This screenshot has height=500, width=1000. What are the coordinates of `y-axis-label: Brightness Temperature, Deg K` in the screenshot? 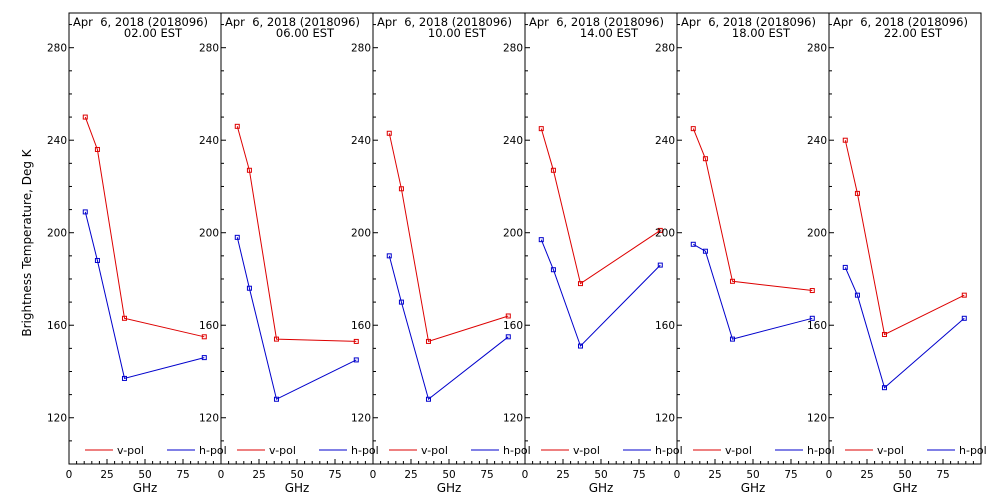 It's located at (27, 242).